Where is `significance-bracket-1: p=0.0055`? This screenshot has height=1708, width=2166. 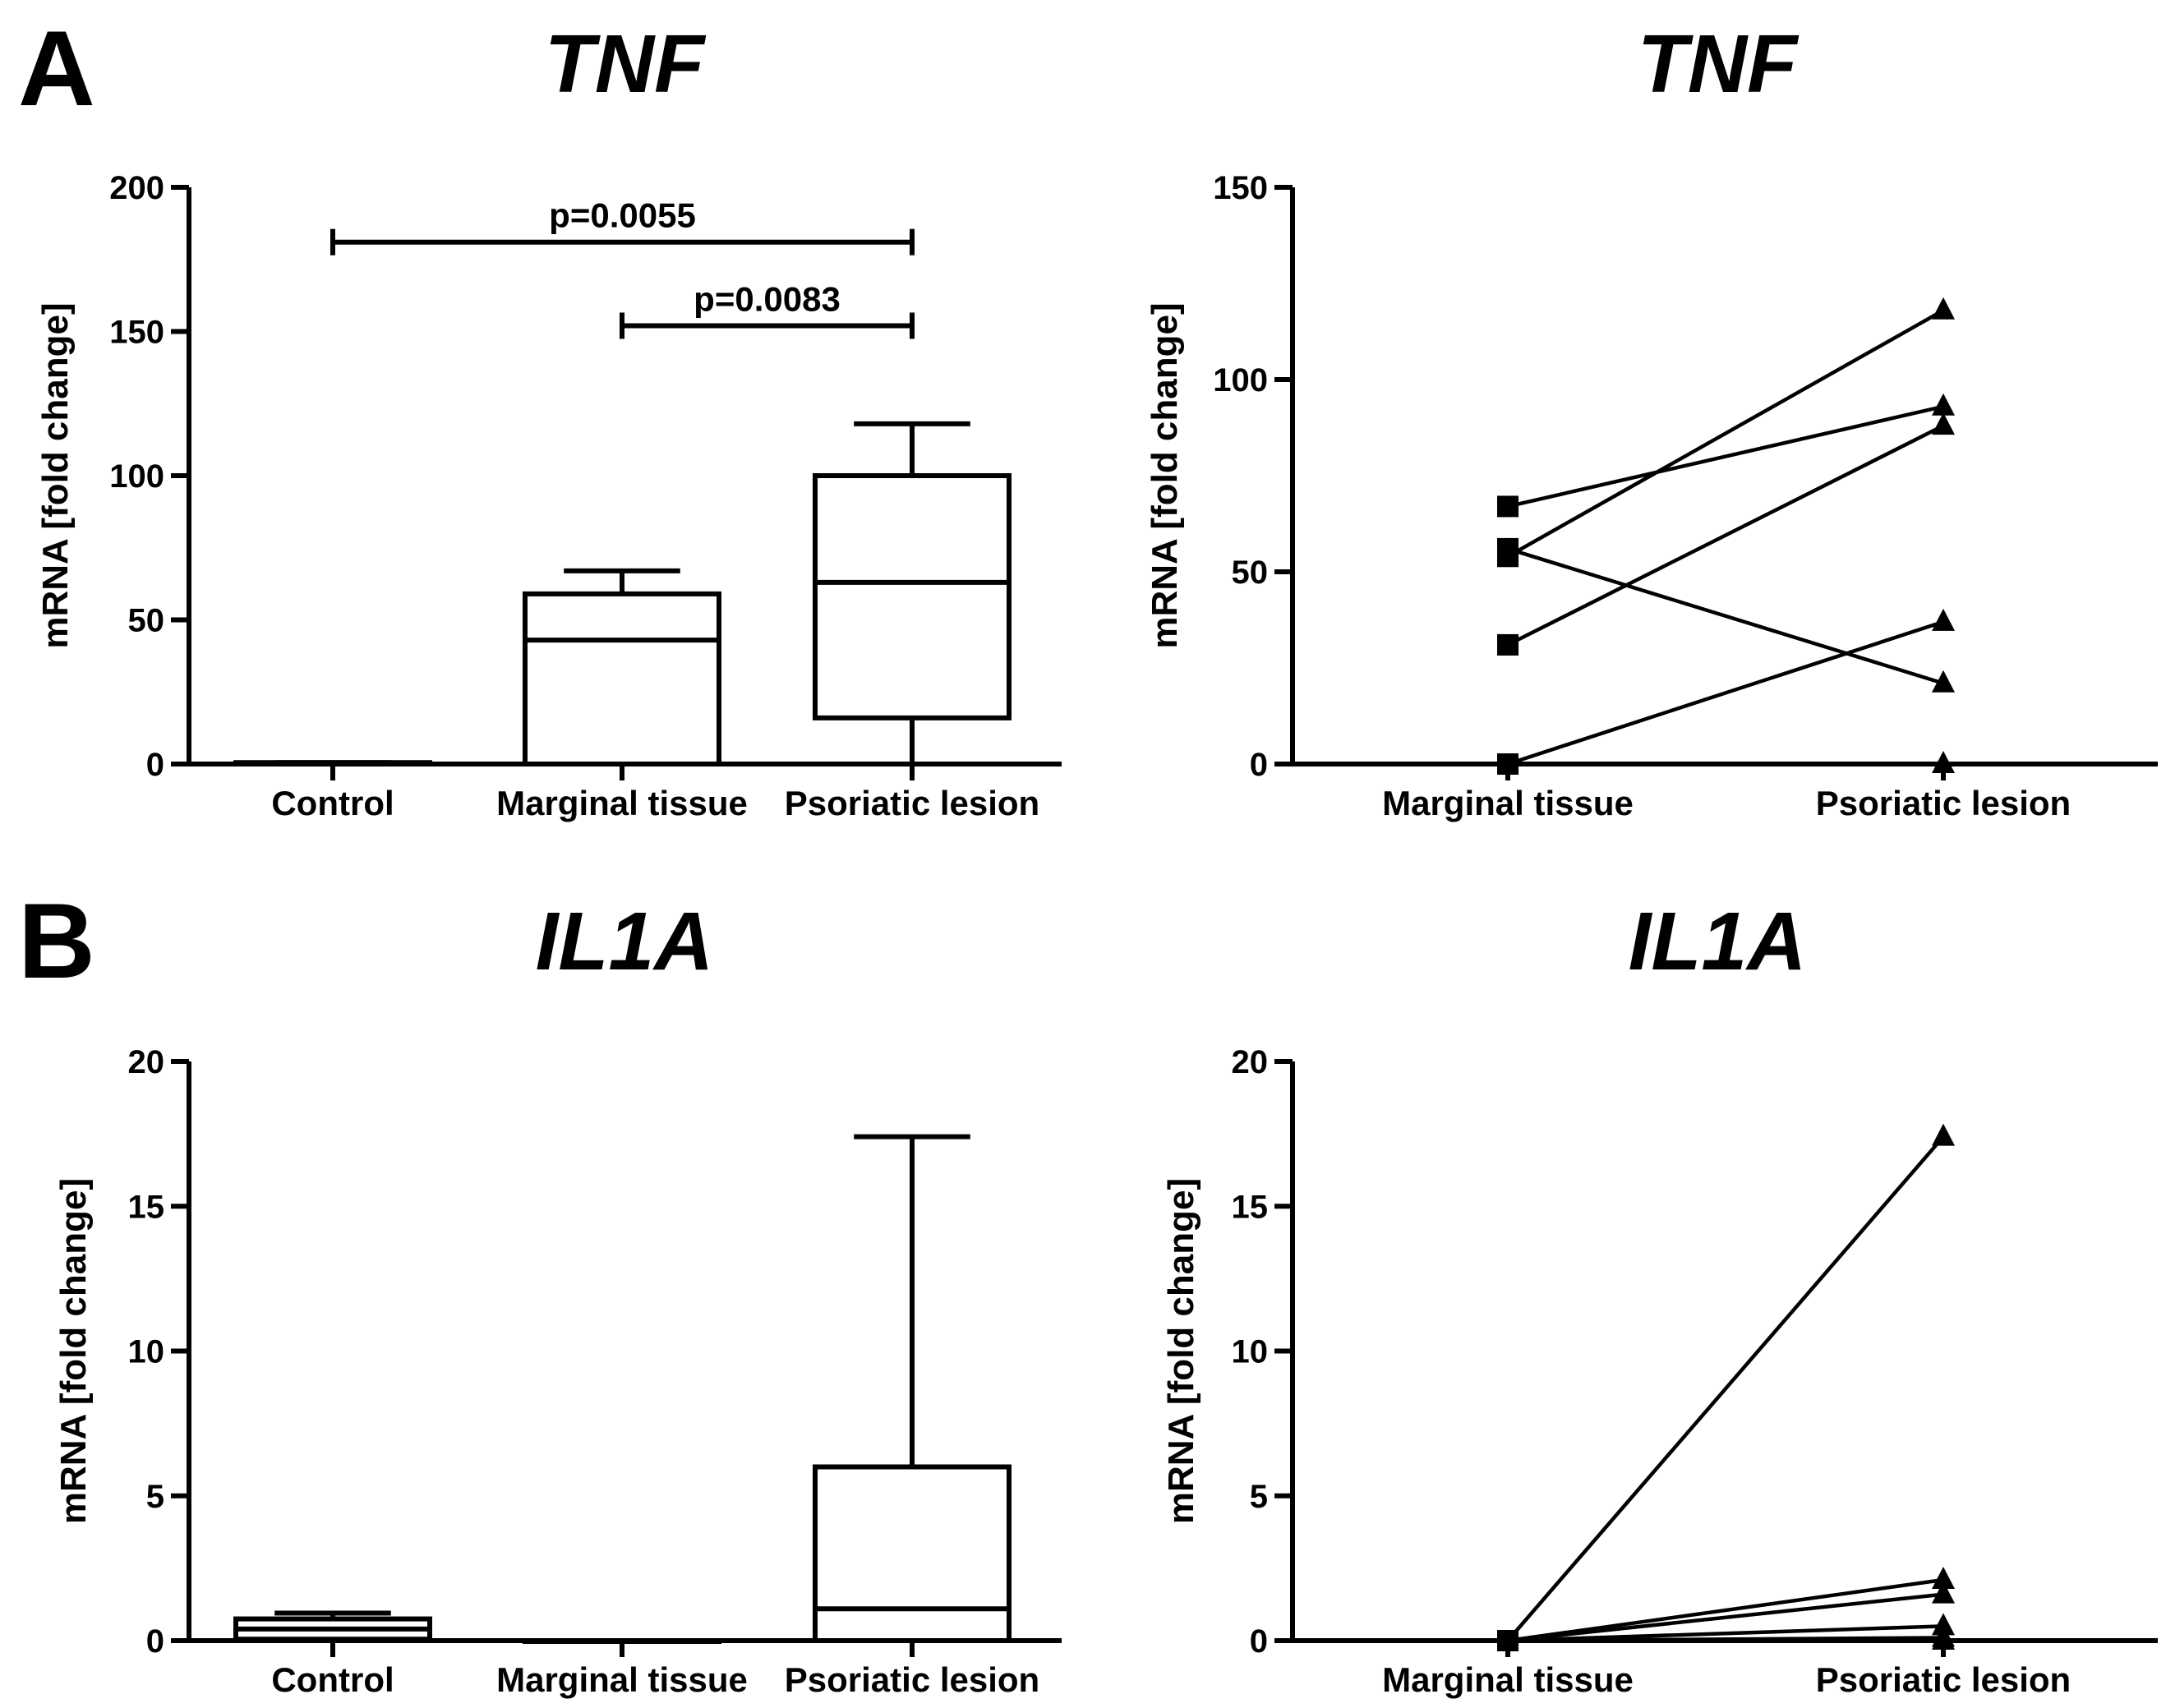 significance-bracket-1: p=0.0055 is located at coordinates (622, 226).